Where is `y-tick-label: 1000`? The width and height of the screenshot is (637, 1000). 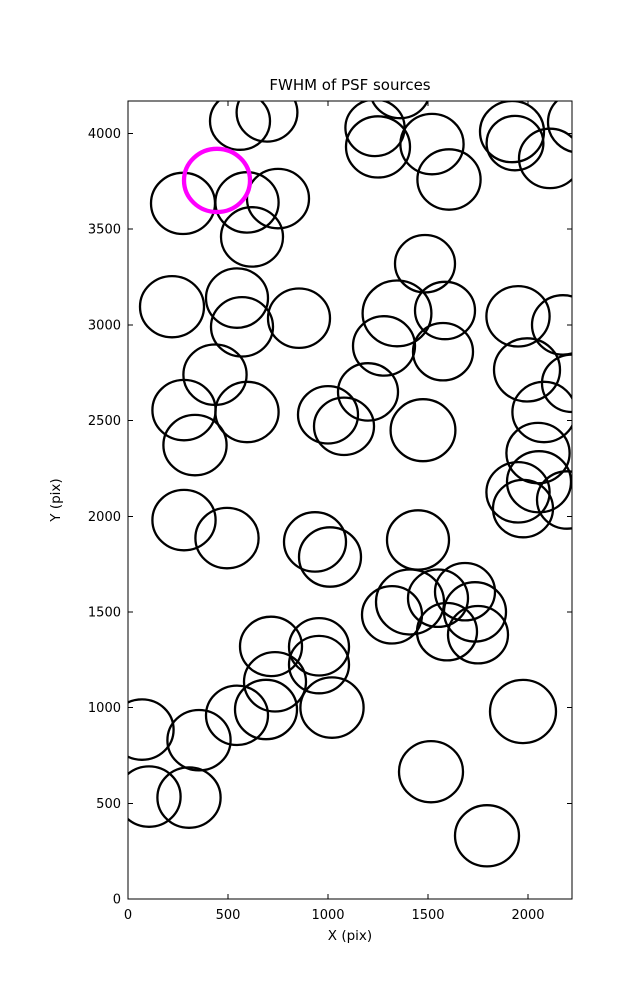
y-tick-label: 1000 is located at coordinates (104, 708).